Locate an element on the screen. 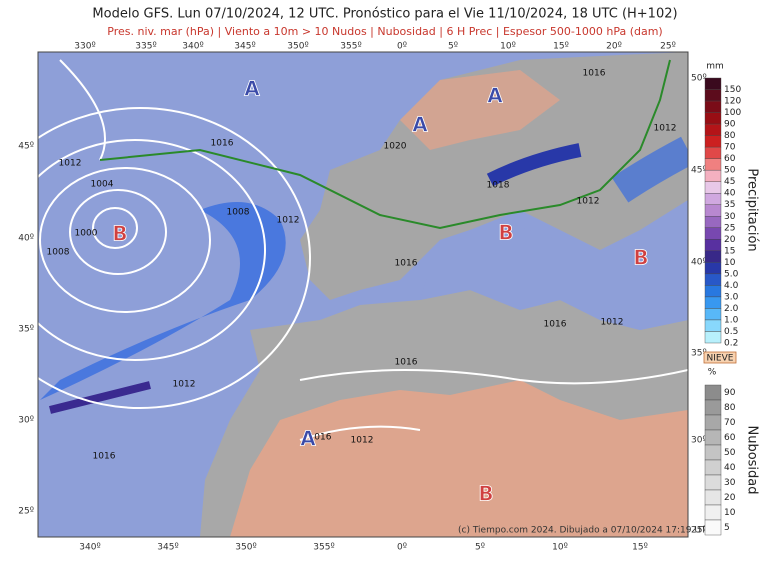  precip-label: 0.2 is located at coordinates (731, 344).